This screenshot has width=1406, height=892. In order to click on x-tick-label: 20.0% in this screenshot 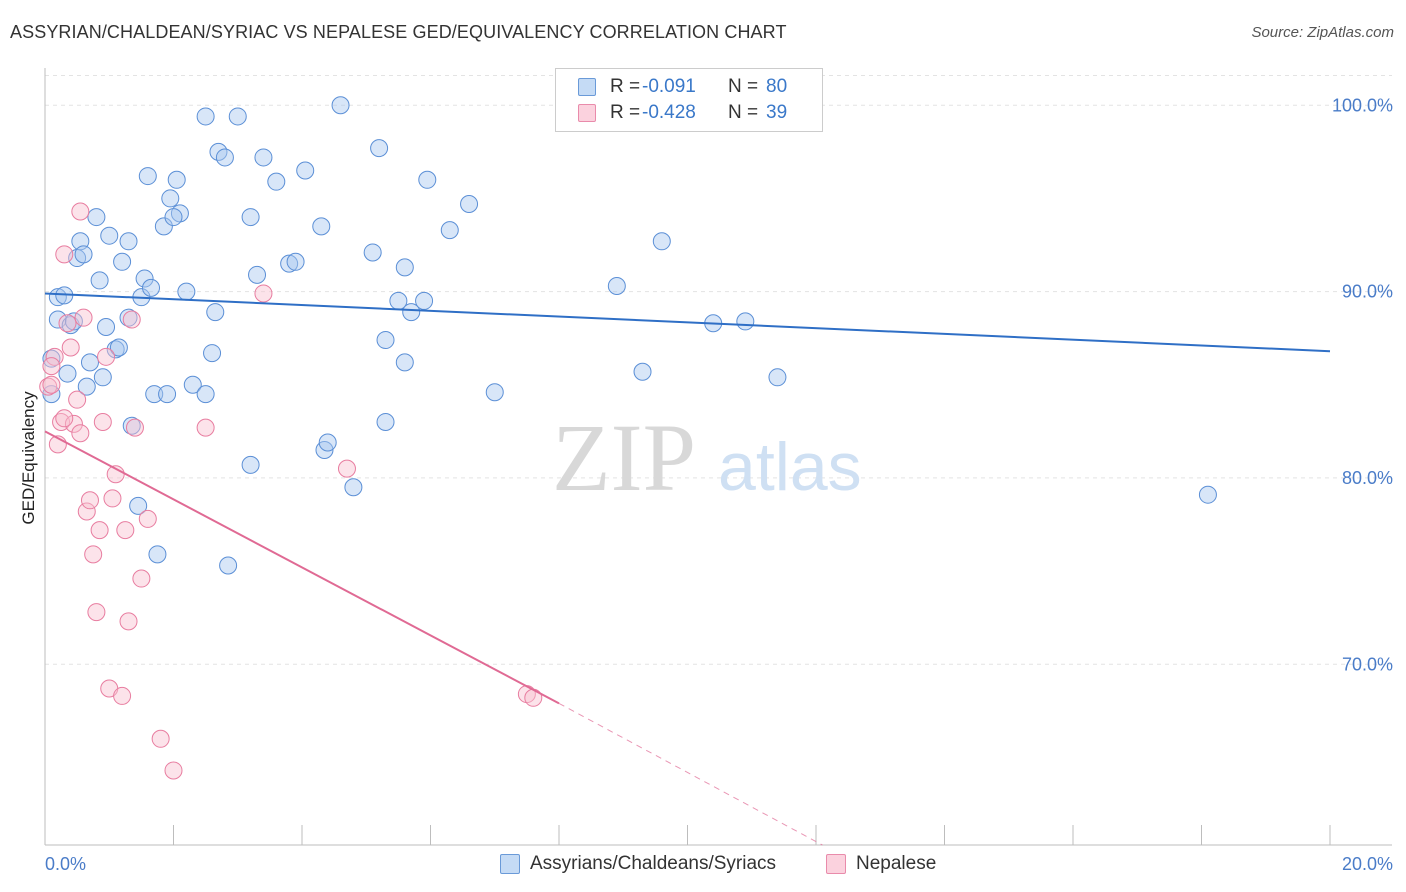, I will do `click(1367, 864)`.